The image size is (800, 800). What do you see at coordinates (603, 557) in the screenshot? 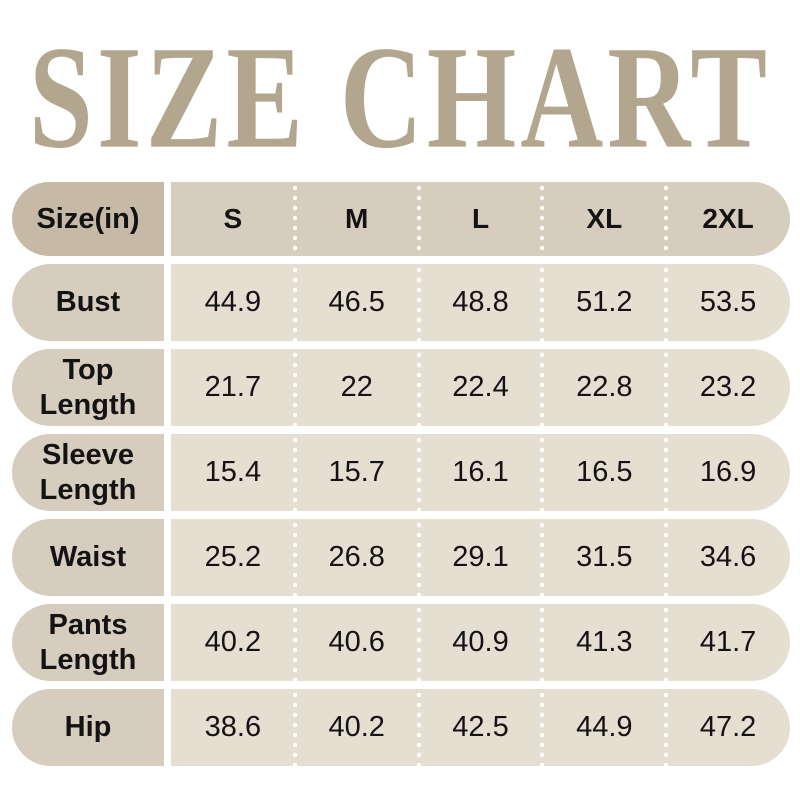
I see `value-cell: 31.5` at bounding box center [603, 557].